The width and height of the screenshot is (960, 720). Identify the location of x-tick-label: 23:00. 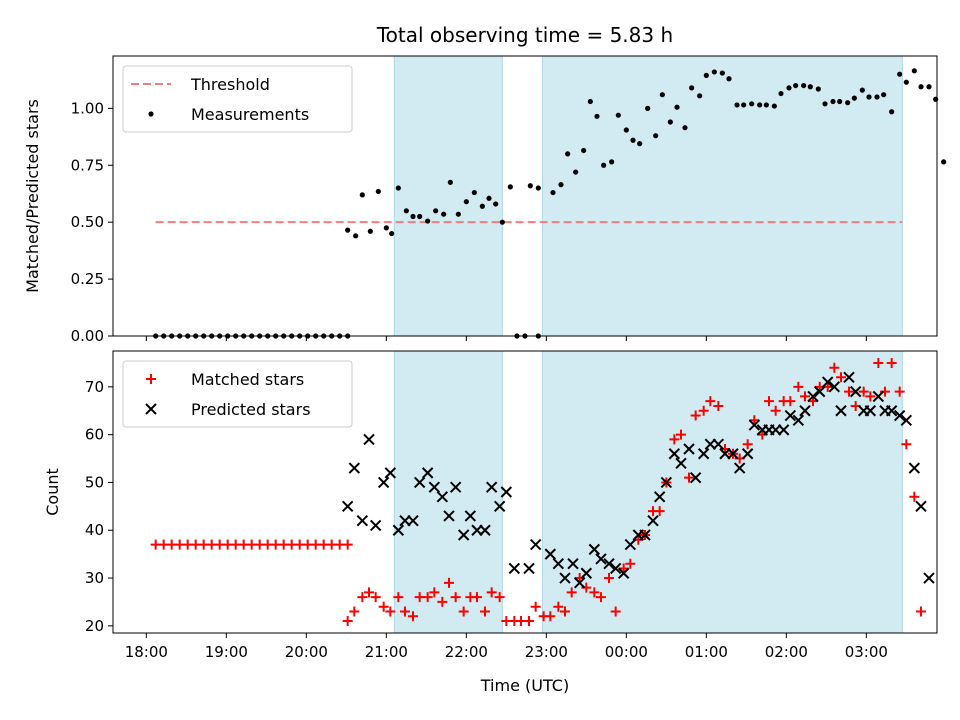
(546, 652).